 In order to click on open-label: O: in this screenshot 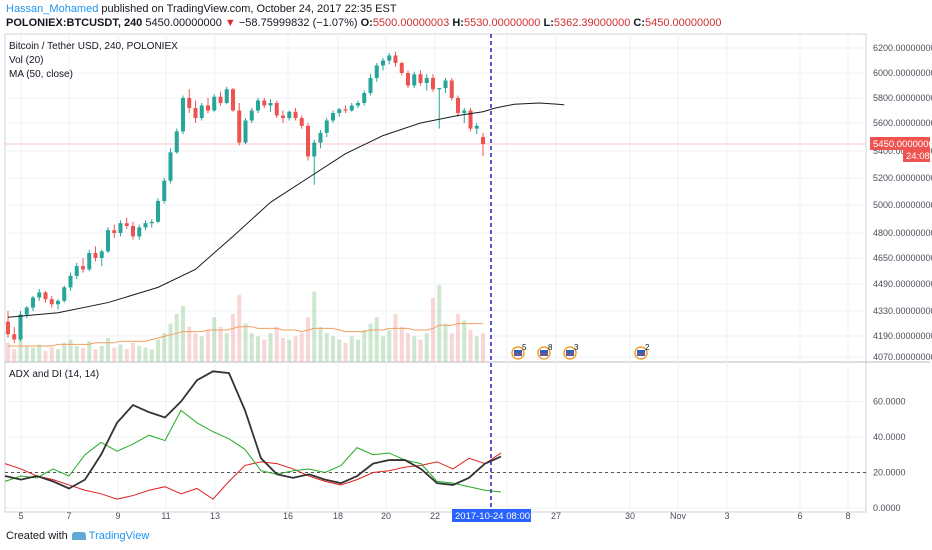, I will do `click(366, 23)`.